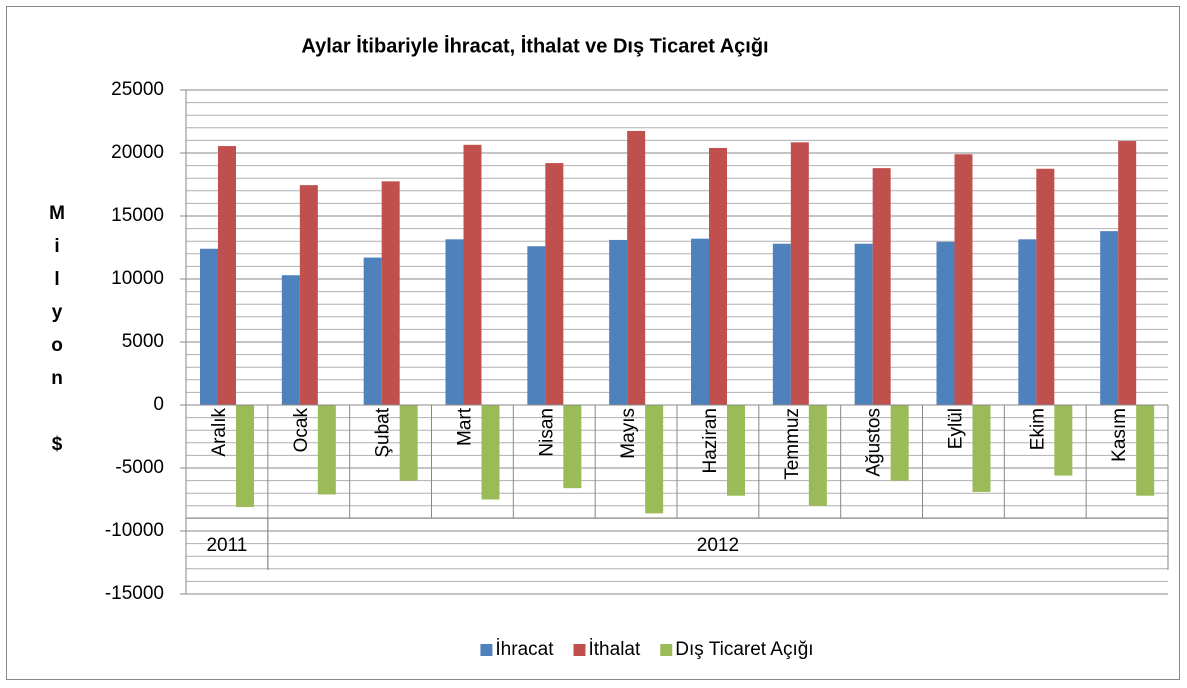 This screenshot has height=688, width=1187. What do you see at coordinates (718, 545) in the screenshot?
I see `group-label: 2012` at bounding box center [718, 545].